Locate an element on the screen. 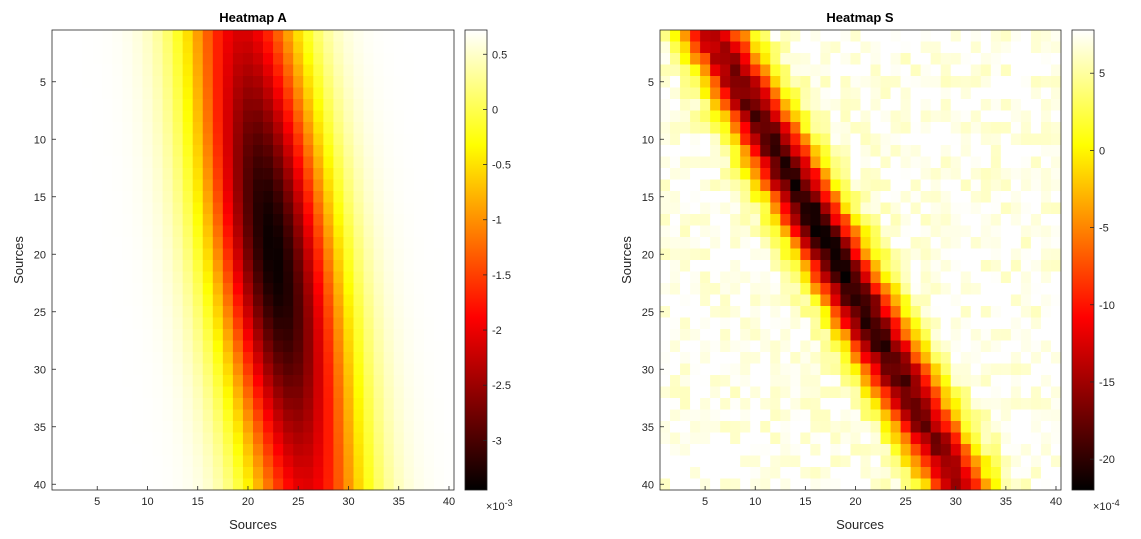  heatmap-s-y-tick-label: 40 is located at coordinates (648, 485).